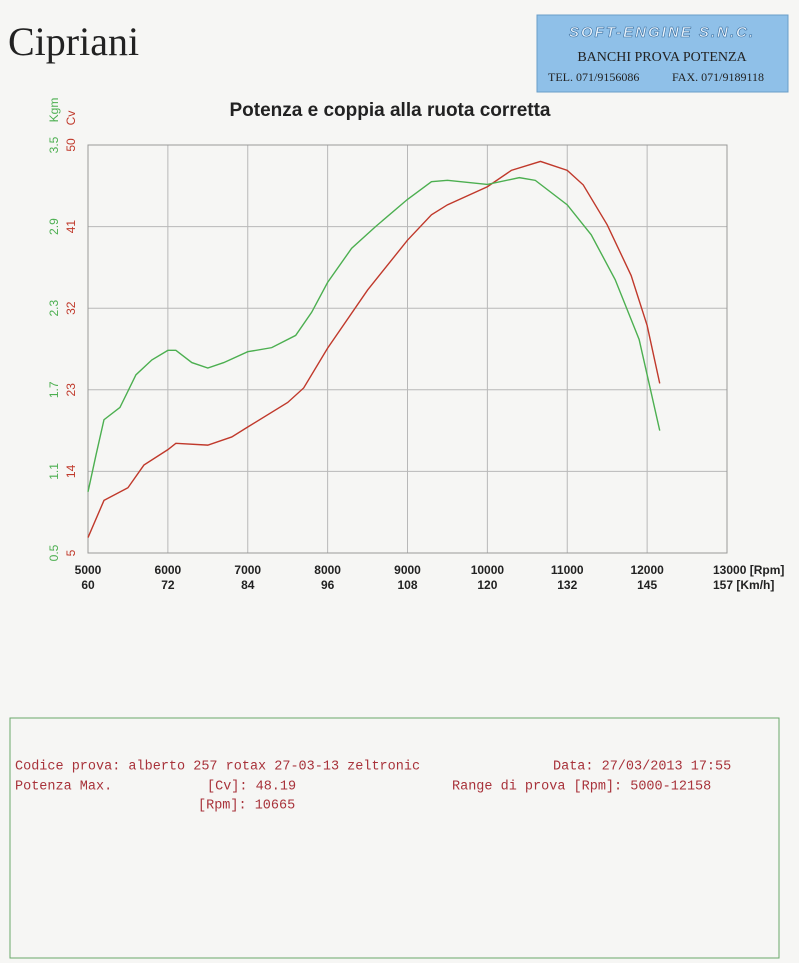 The height and width of the screenshot is (963, 799). I want to click on company-fax: FAX. 071/9189118, so click(718, 77).